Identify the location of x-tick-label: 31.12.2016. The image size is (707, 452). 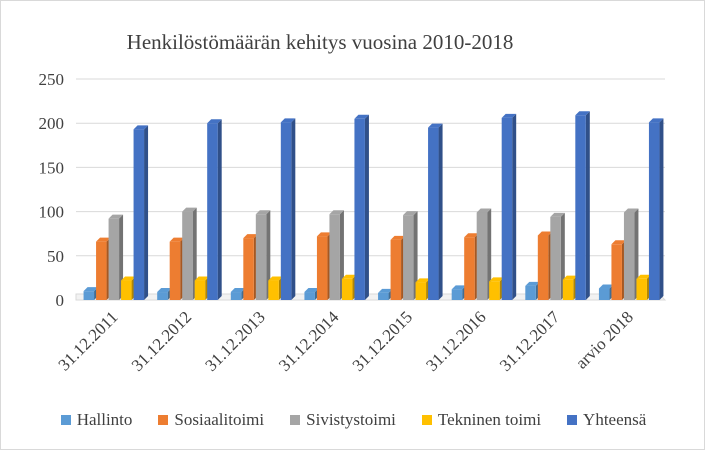
(456, 341).